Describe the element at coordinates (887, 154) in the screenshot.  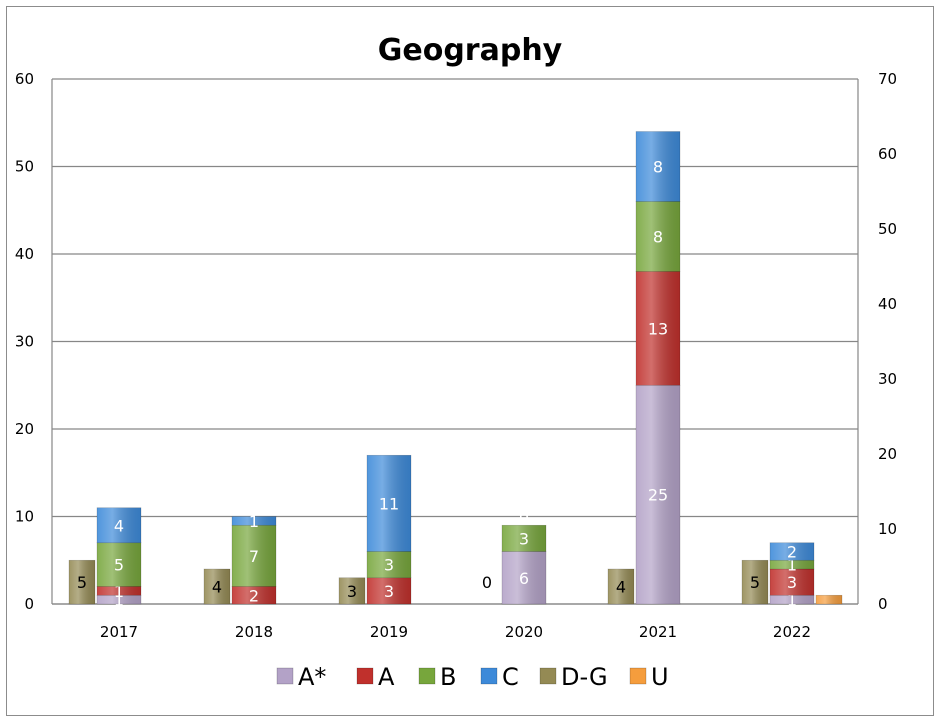
I see `y-tick-label-right: 60` at that location.